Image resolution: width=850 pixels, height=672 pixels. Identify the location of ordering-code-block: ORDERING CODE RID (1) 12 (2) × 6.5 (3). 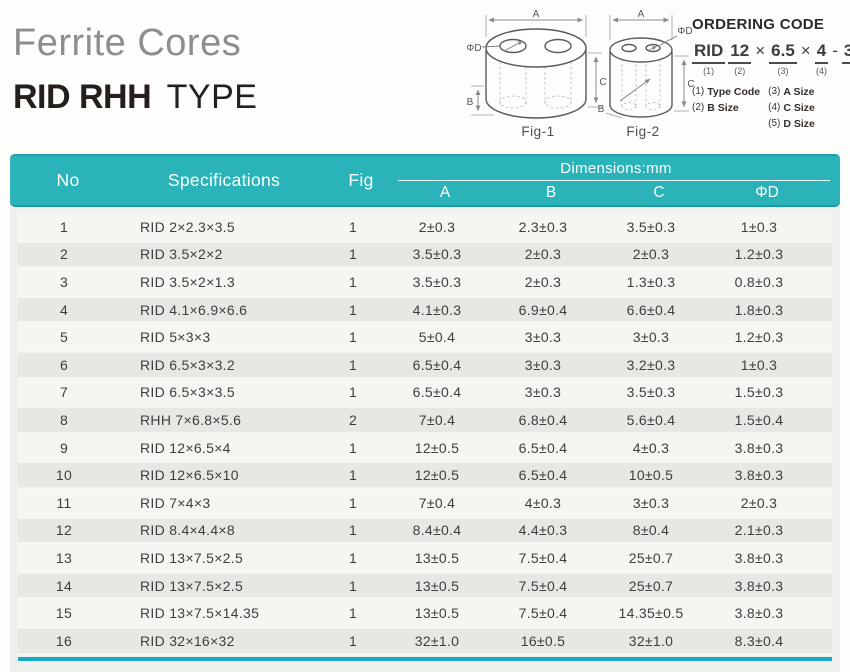
(771, 74).